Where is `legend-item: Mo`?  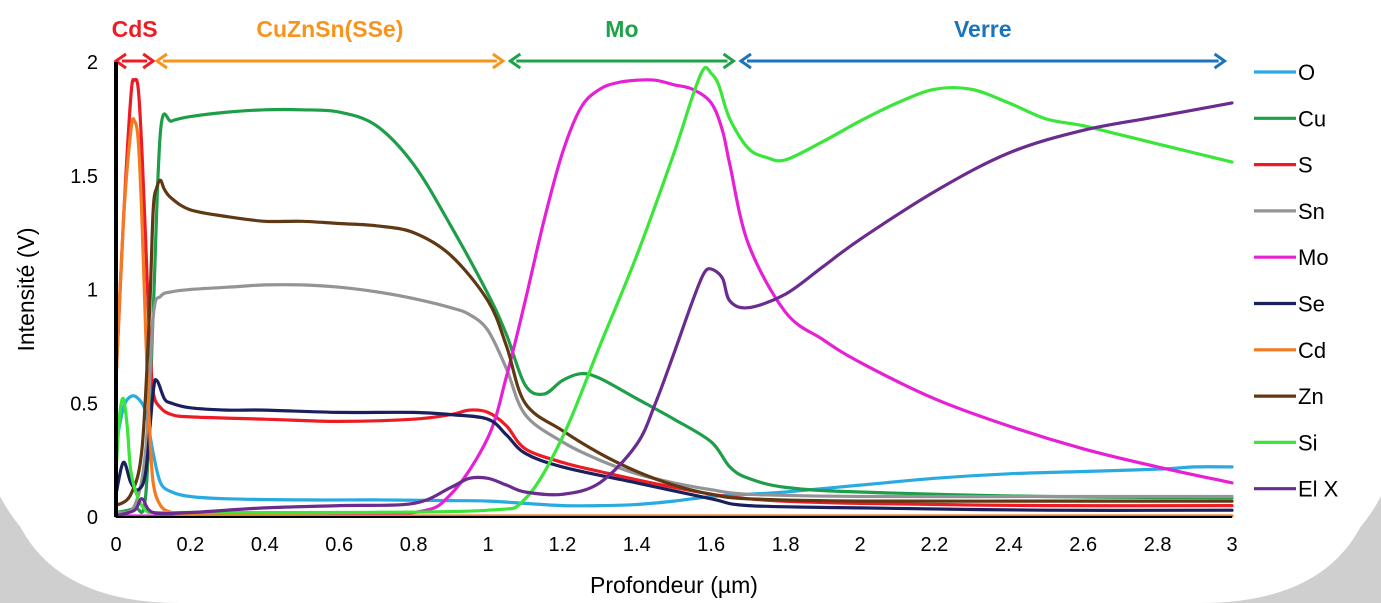 legend-item: Mo is located at coordinates (1291, 257).